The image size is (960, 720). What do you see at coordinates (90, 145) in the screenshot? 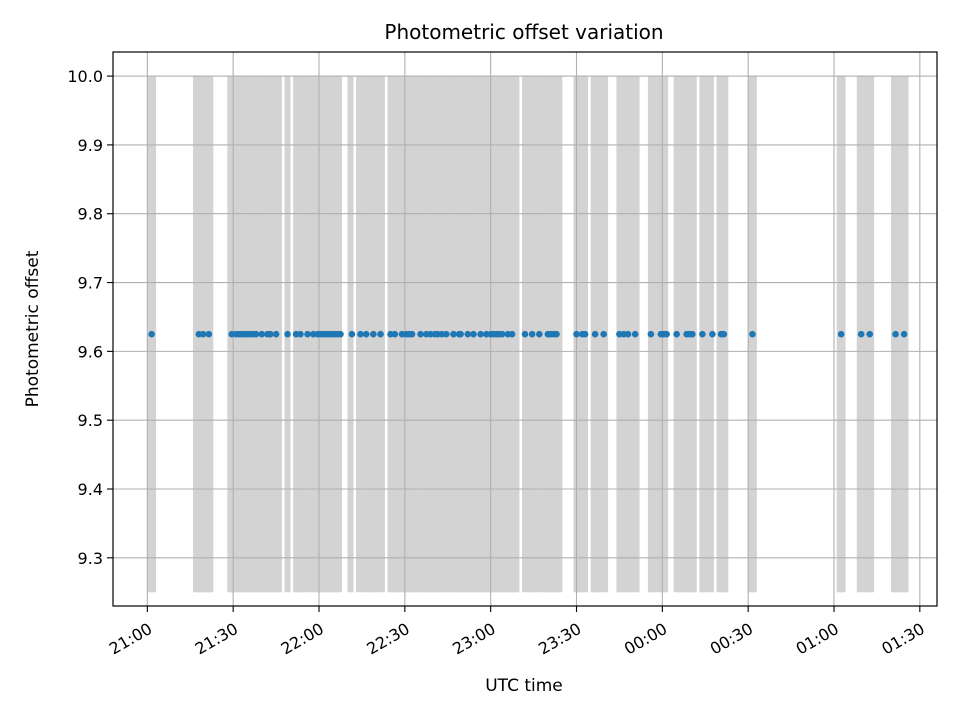
I see `y-tick-label: 9.9` at bounding box center [90, 145].